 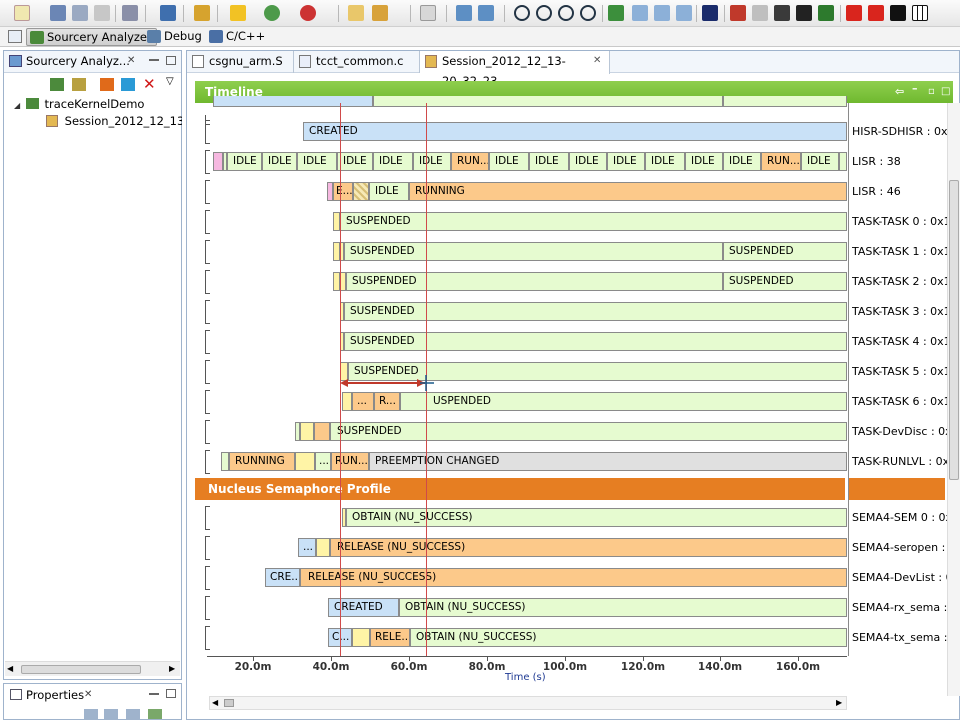 I want to click on tab-csgnu-arm: csgnu_arm.S, so click(x=240, y=62).